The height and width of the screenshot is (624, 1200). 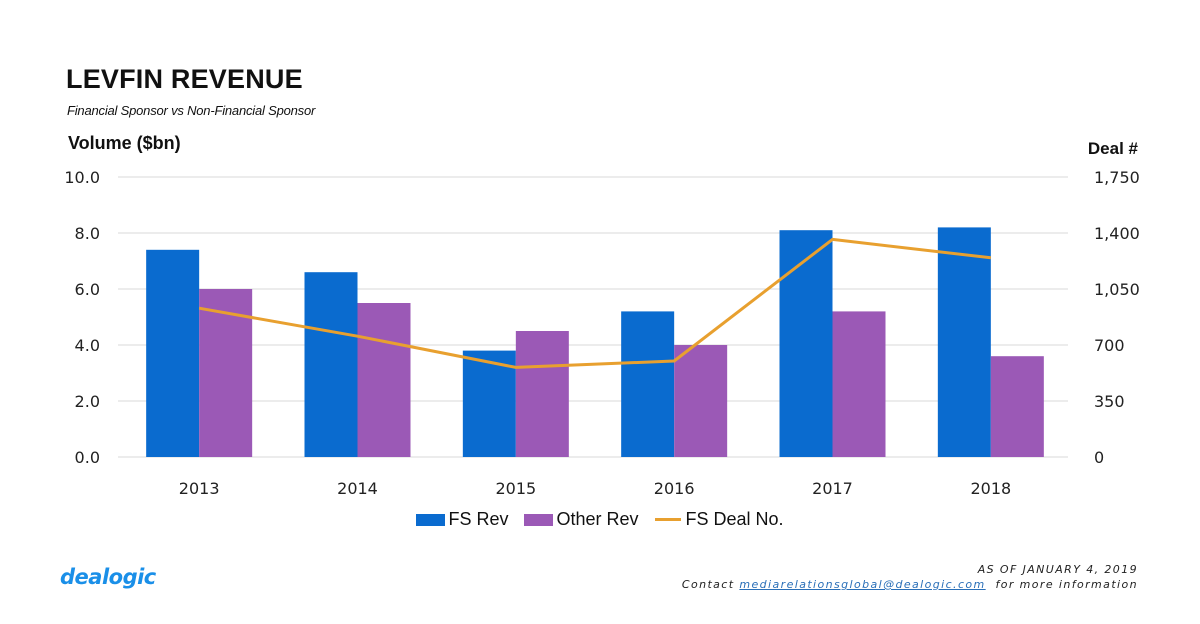 I want to click on y-axis-right: 0 350 700 1,050 1,400 1,750, so click(x=1117, y=317).